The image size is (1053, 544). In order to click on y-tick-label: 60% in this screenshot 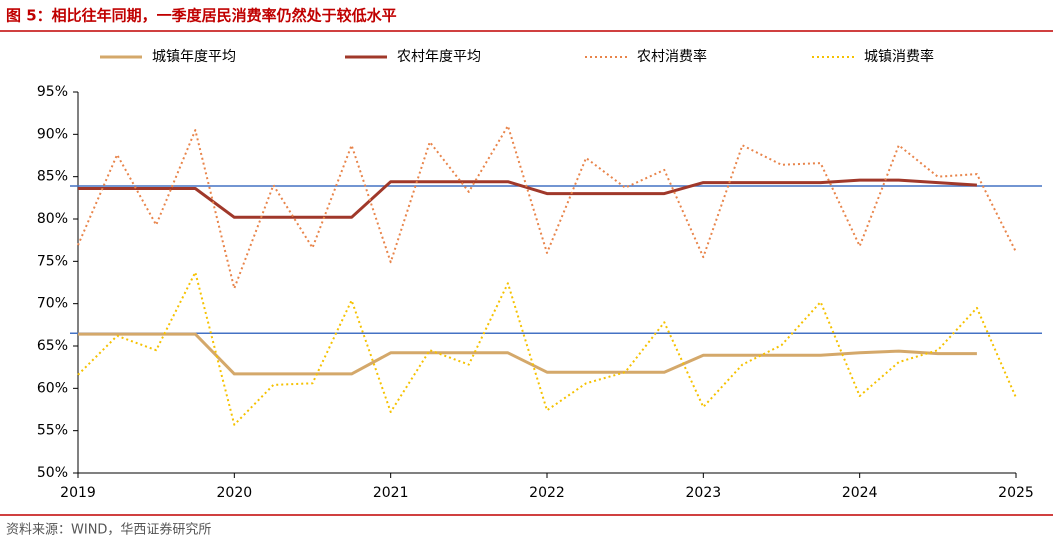, I will do `click(52, 388)`.